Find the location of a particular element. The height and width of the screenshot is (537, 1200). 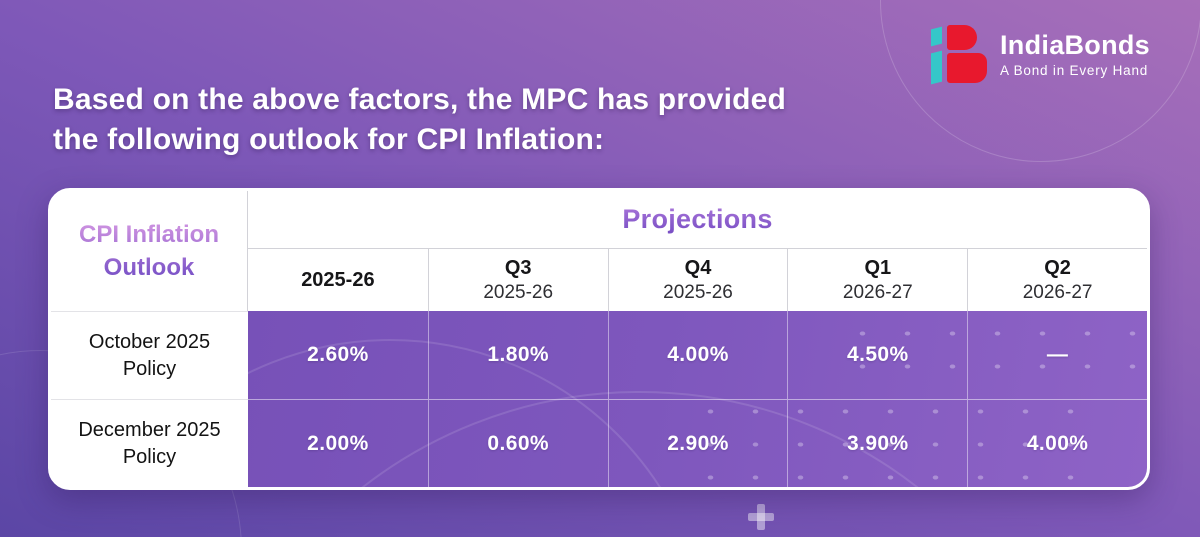

brand-text-block: IndiaBonds A Bond in Every Hand is located at coordinates (1075, 54).